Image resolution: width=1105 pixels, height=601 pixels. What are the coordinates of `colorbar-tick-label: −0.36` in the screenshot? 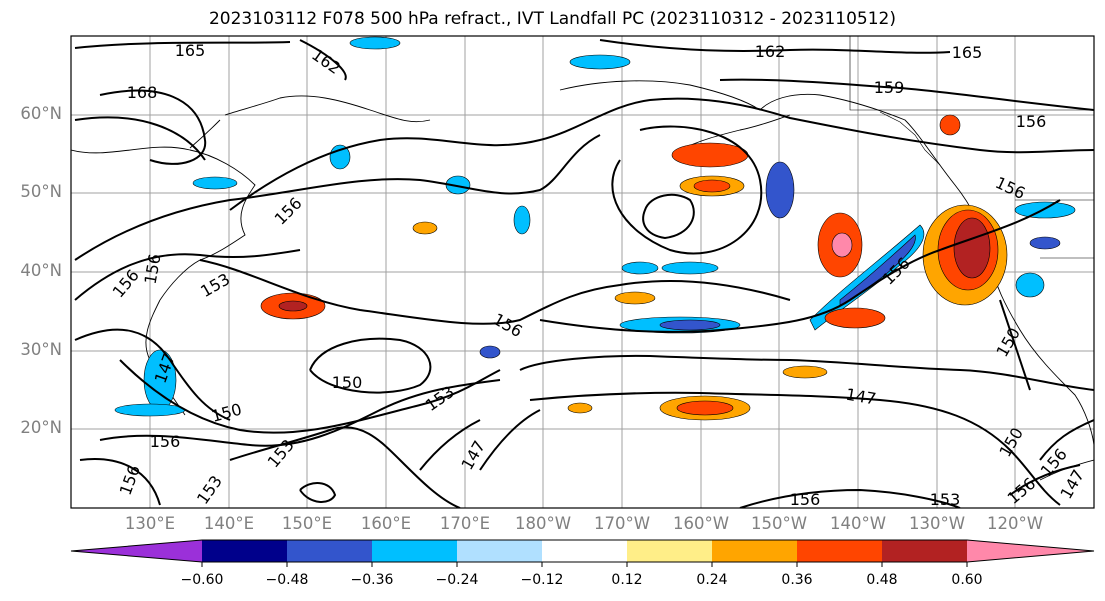 It's located at (372, 580).